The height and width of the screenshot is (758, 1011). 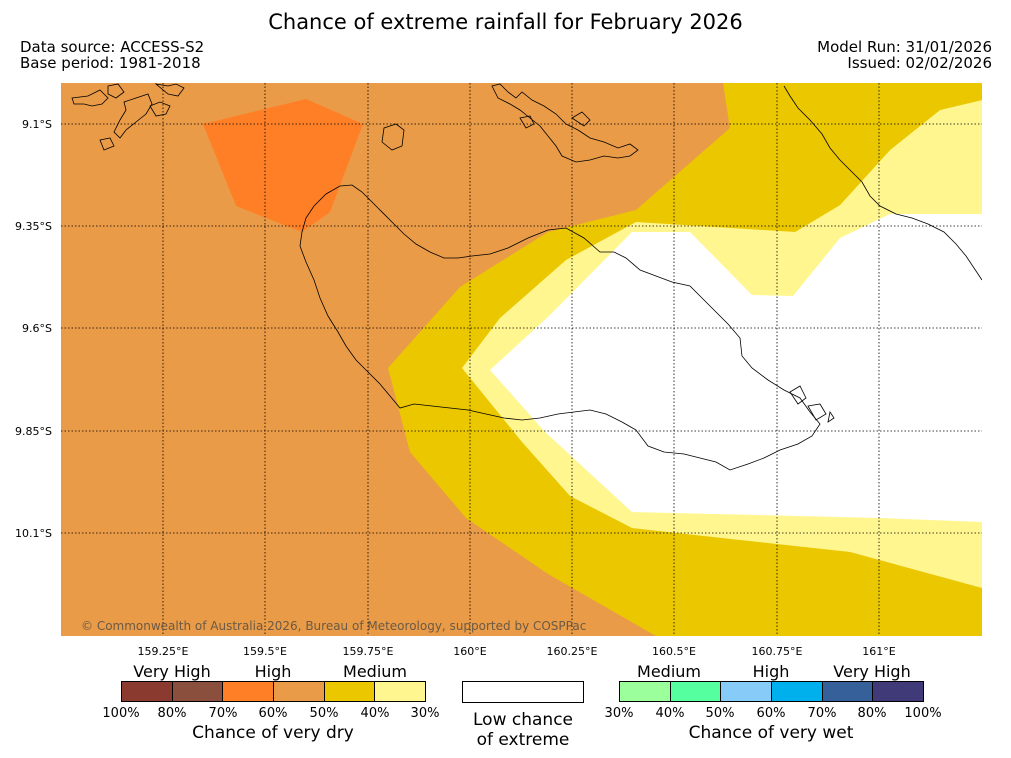 I want to click on latitude-label: 9.6°S, so click(x=37, y=328).